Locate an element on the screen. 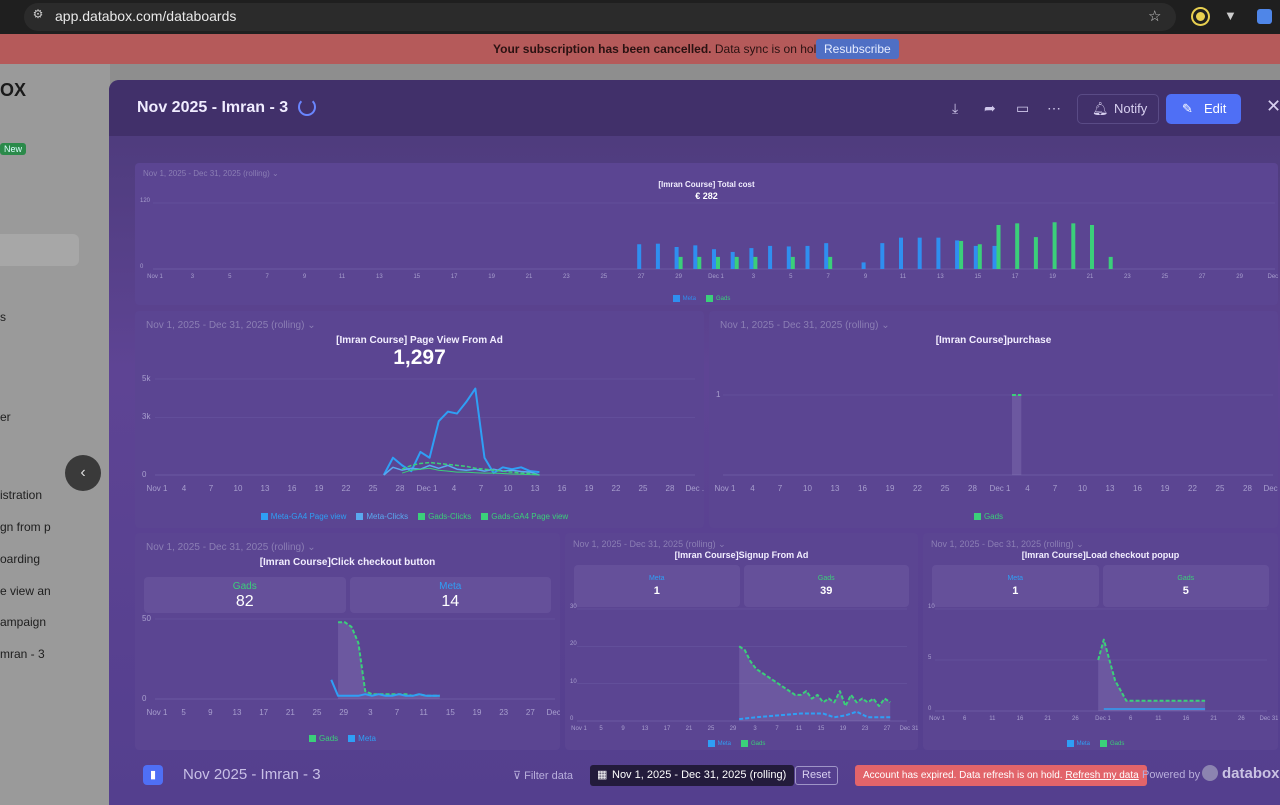 This screenshot has height=805, width=1280. download-icon: ⤓ is located at coordinates (955, 108).